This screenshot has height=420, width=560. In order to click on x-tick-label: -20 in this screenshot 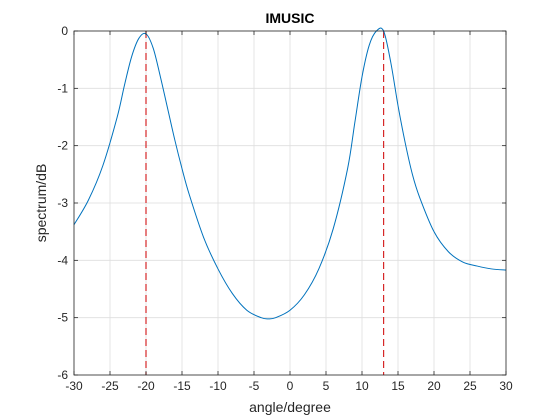, I will do `click(146, 386)`.